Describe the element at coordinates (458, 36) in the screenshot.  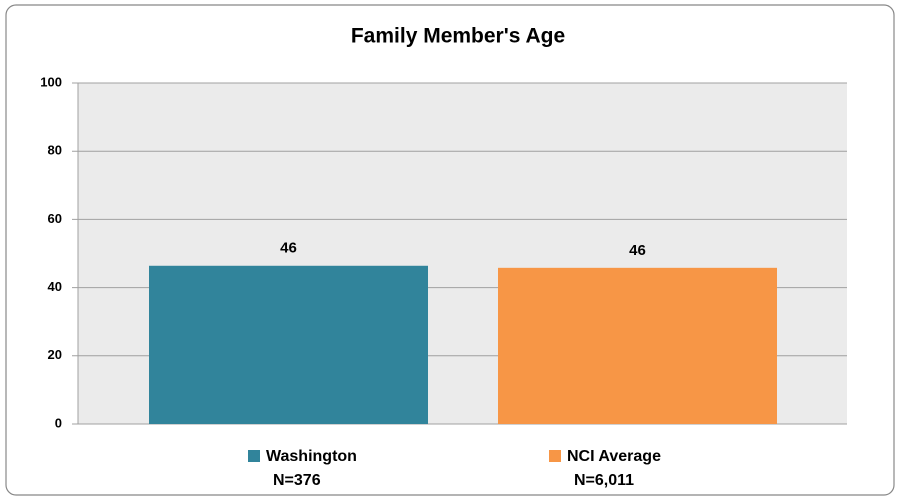
I see `chart-title: Family Member's Age` at that location.